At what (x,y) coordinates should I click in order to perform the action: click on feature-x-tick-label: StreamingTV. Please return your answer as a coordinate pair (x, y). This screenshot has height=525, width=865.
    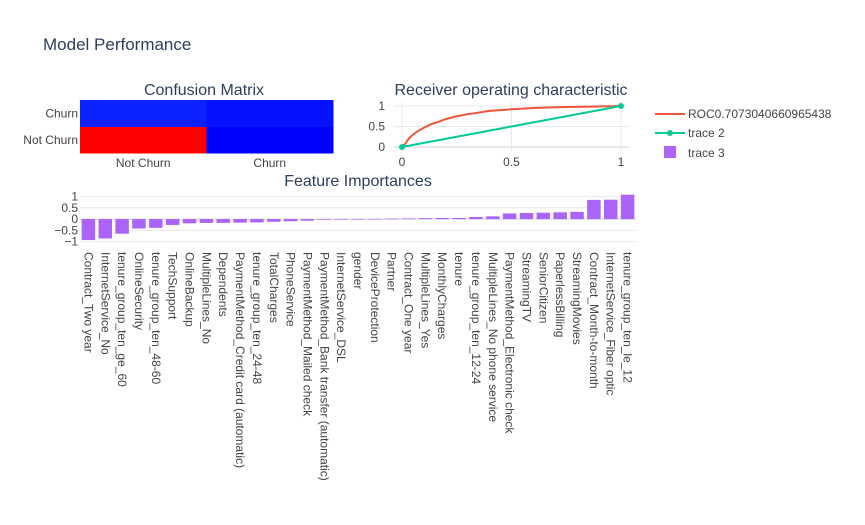
    Looking at the image, I should click on (526, 287).